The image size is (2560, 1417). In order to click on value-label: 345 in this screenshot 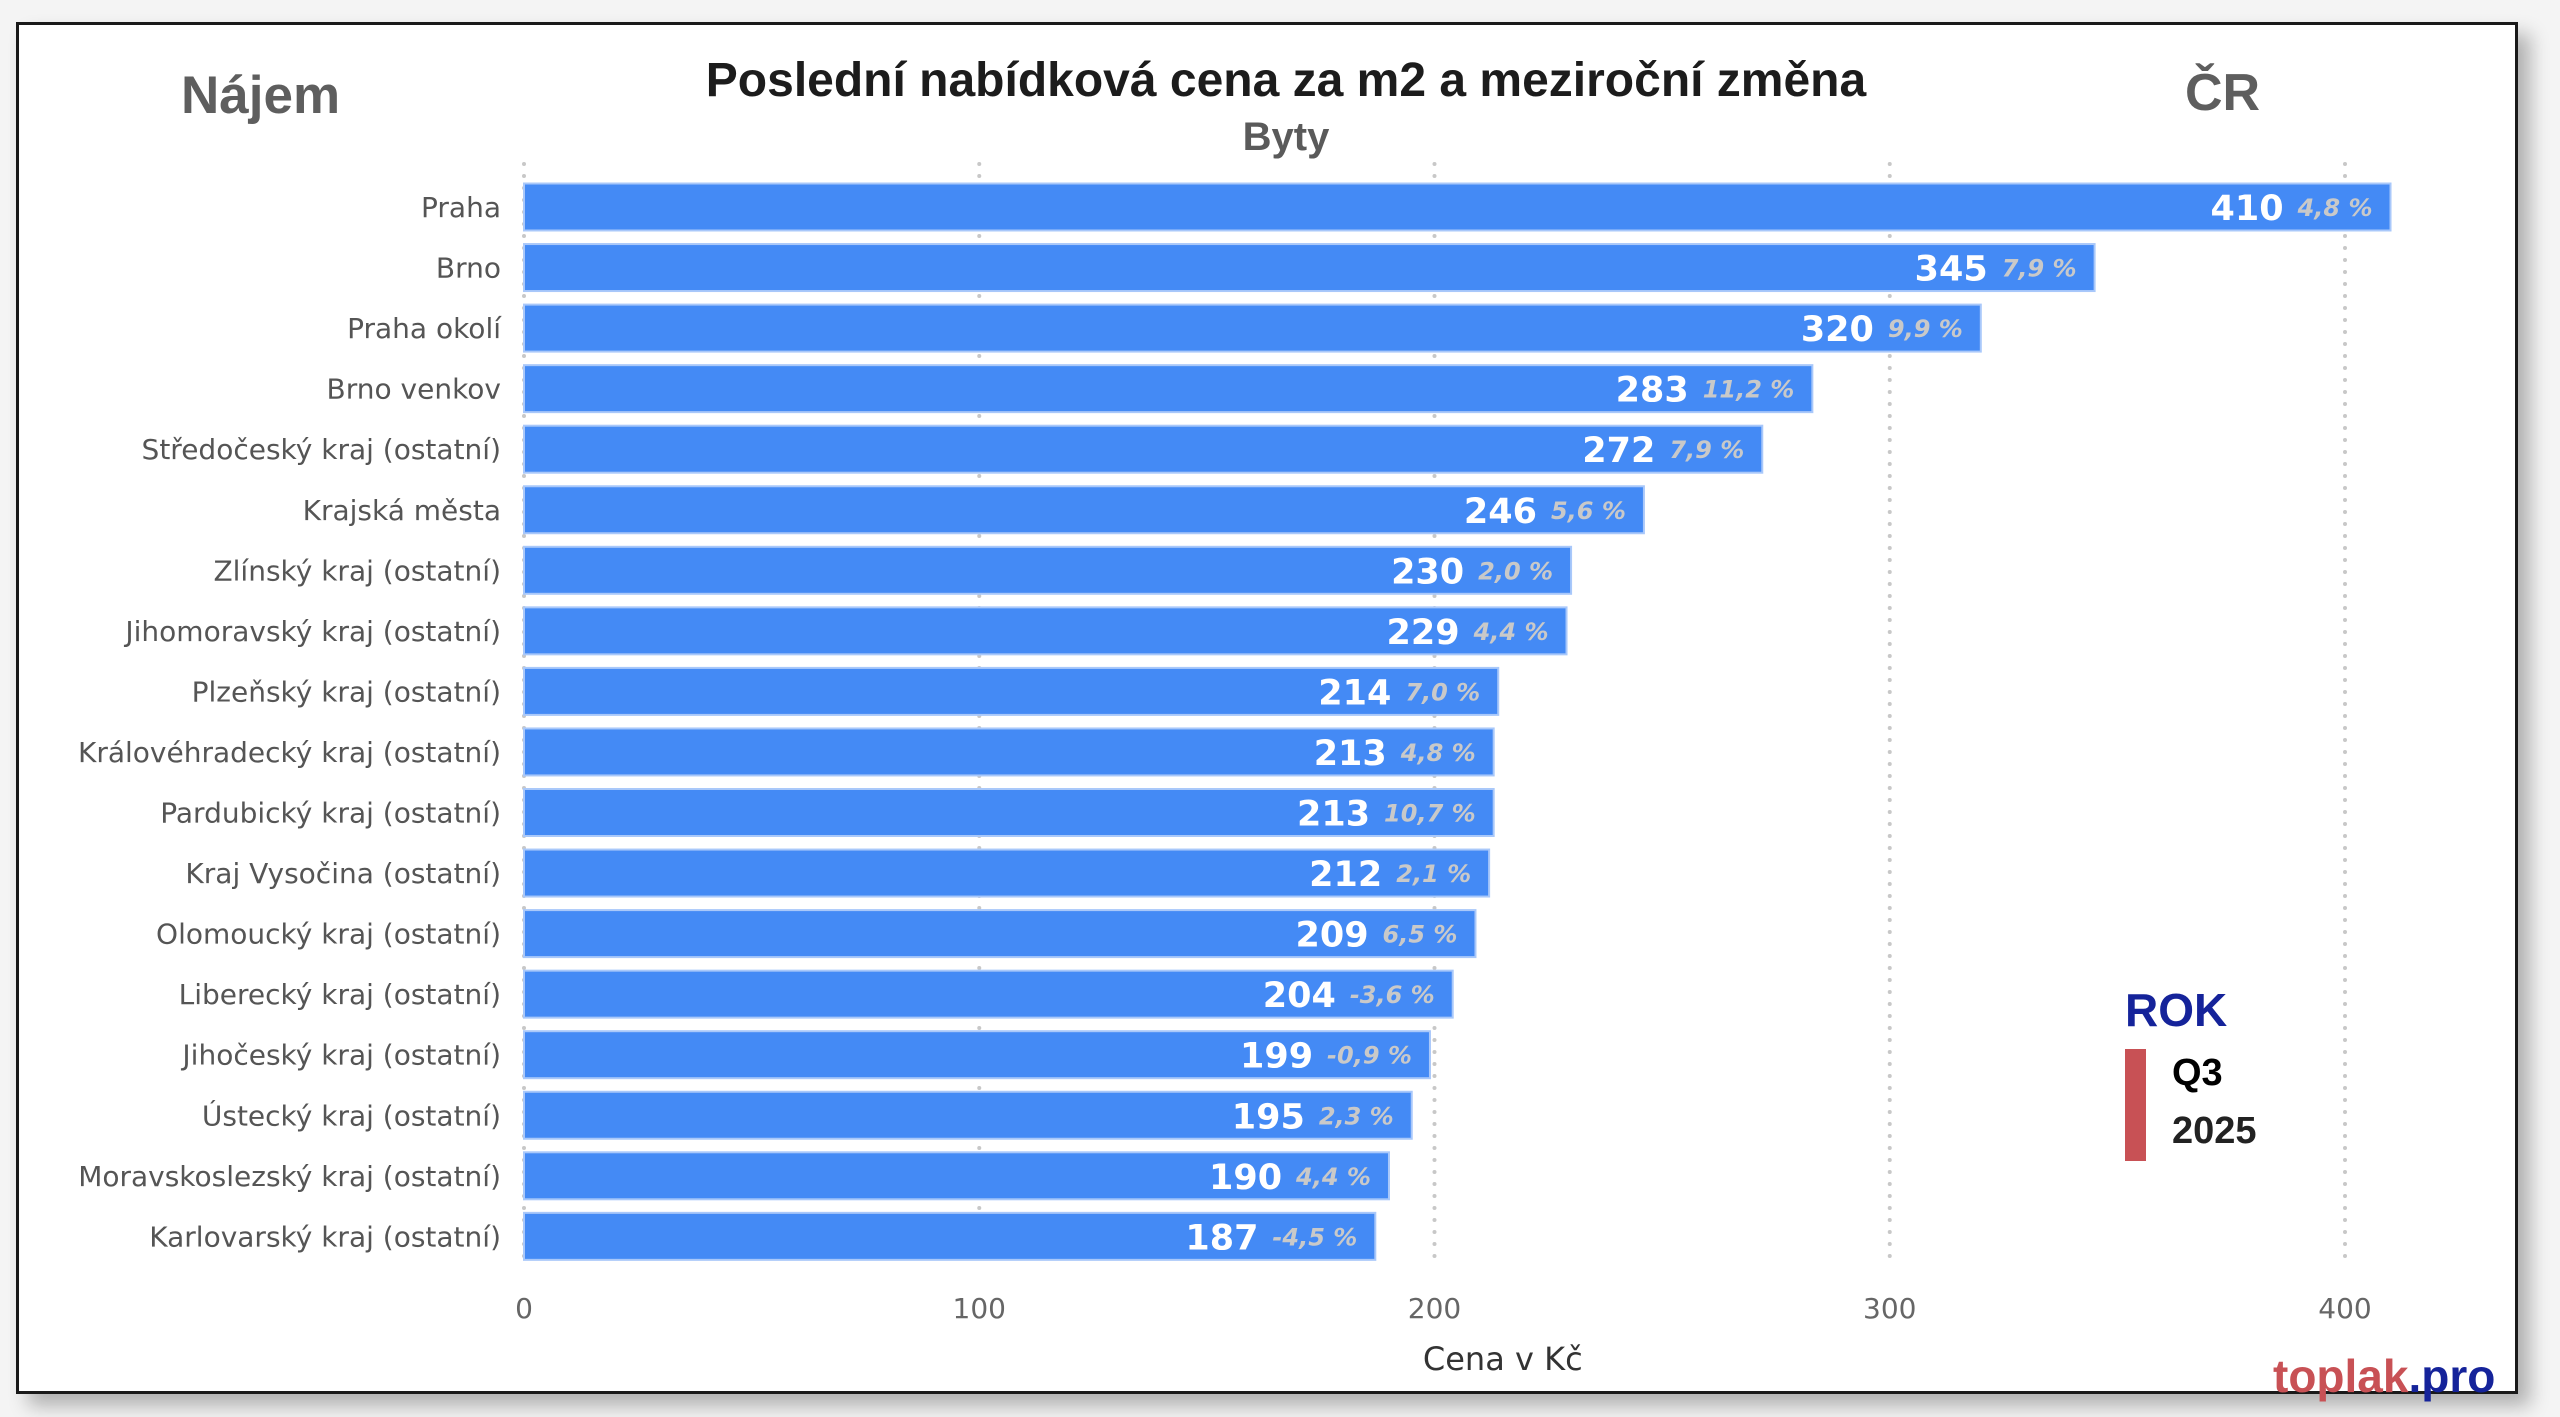, I will do `click(1951, 270)`.